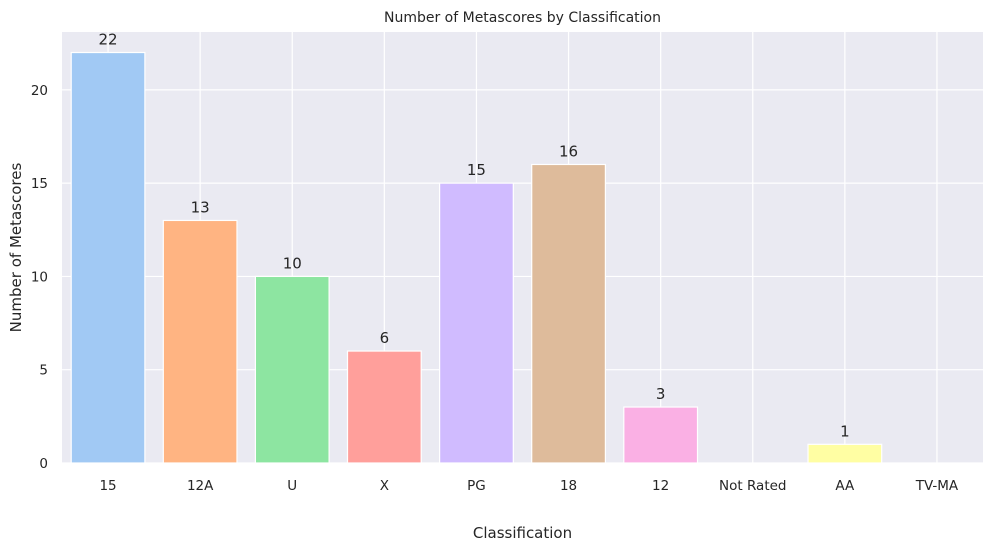  What do you see at coordinates (16, 248) in the screenshot?
I see `y-axis-label: Number of Metascores` at bounding box center [16, 248].